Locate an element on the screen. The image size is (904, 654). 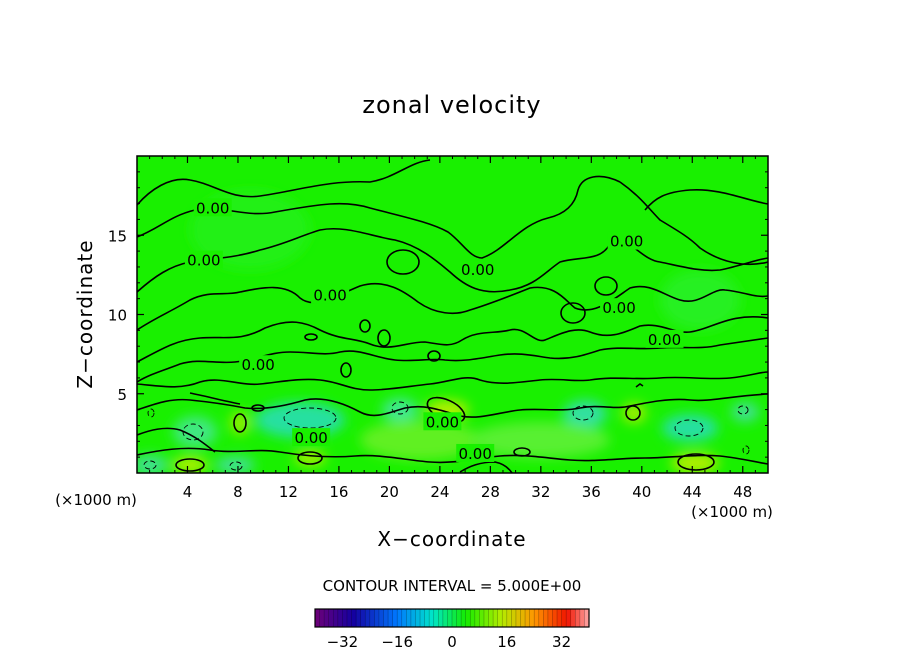
colorbar-tick-label: 0 is located at coordinates (452, 642).